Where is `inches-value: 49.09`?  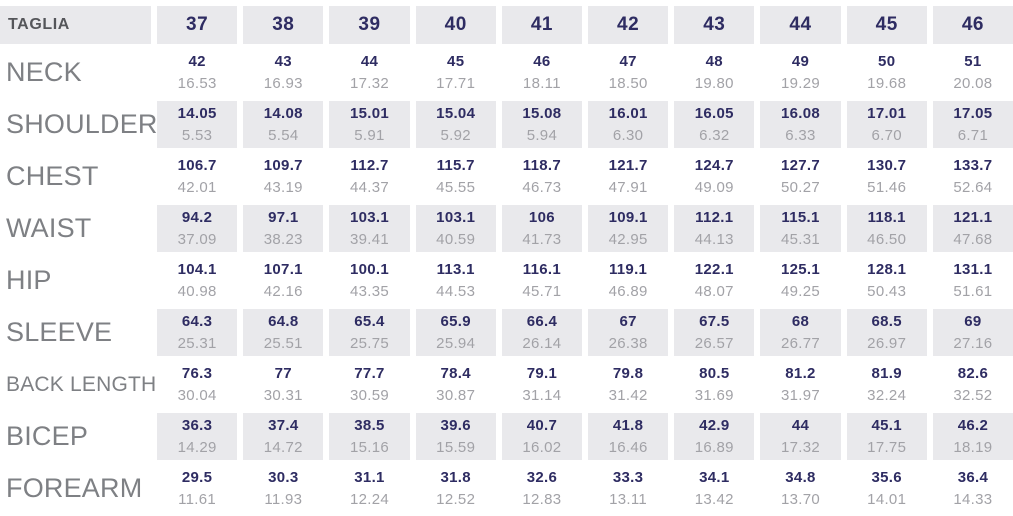
inches-value: 49.09 is located at coordinates (714, 187).